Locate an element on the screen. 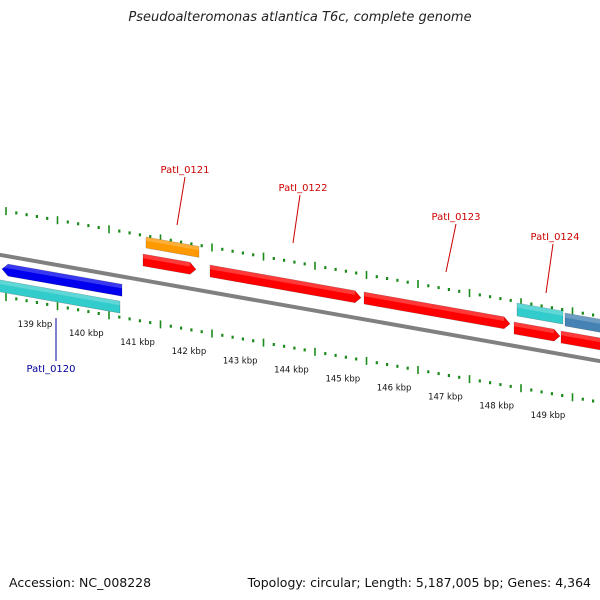 Image resolution: width=600 pixels, height=600 pixels. gene-block-steelblue is located at coordinates (582, 322).